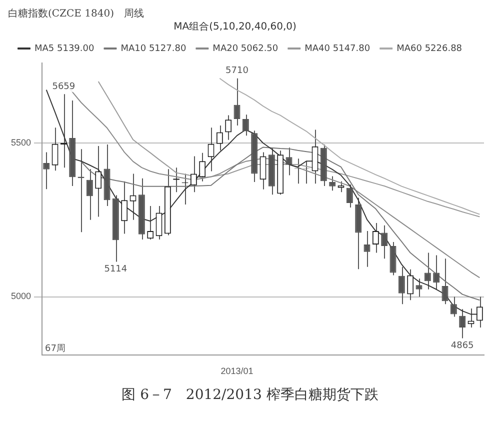 The width and height of the screenshot is (500, 422). Describe the element at coordinates (462, 346) in the screenshot. I see `annotation: 4865` at that location.